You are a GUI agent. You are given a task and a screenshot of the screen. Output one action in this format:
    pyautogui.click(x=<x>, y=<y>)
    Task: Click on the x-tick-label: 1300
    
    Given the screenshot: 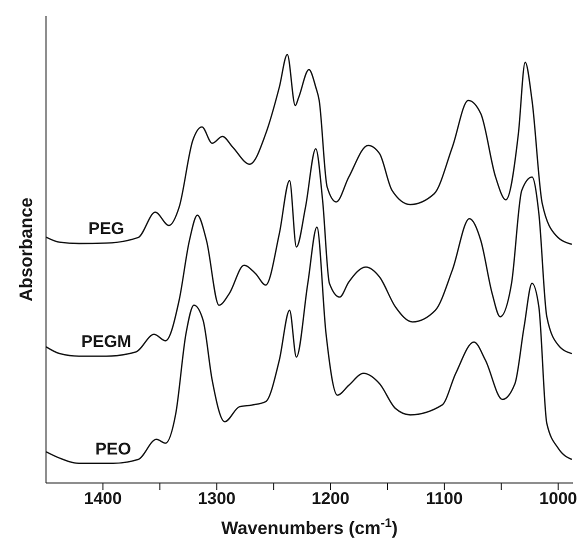 What is the action you would take?
    pyautogui.click(x=217, y=498)
    